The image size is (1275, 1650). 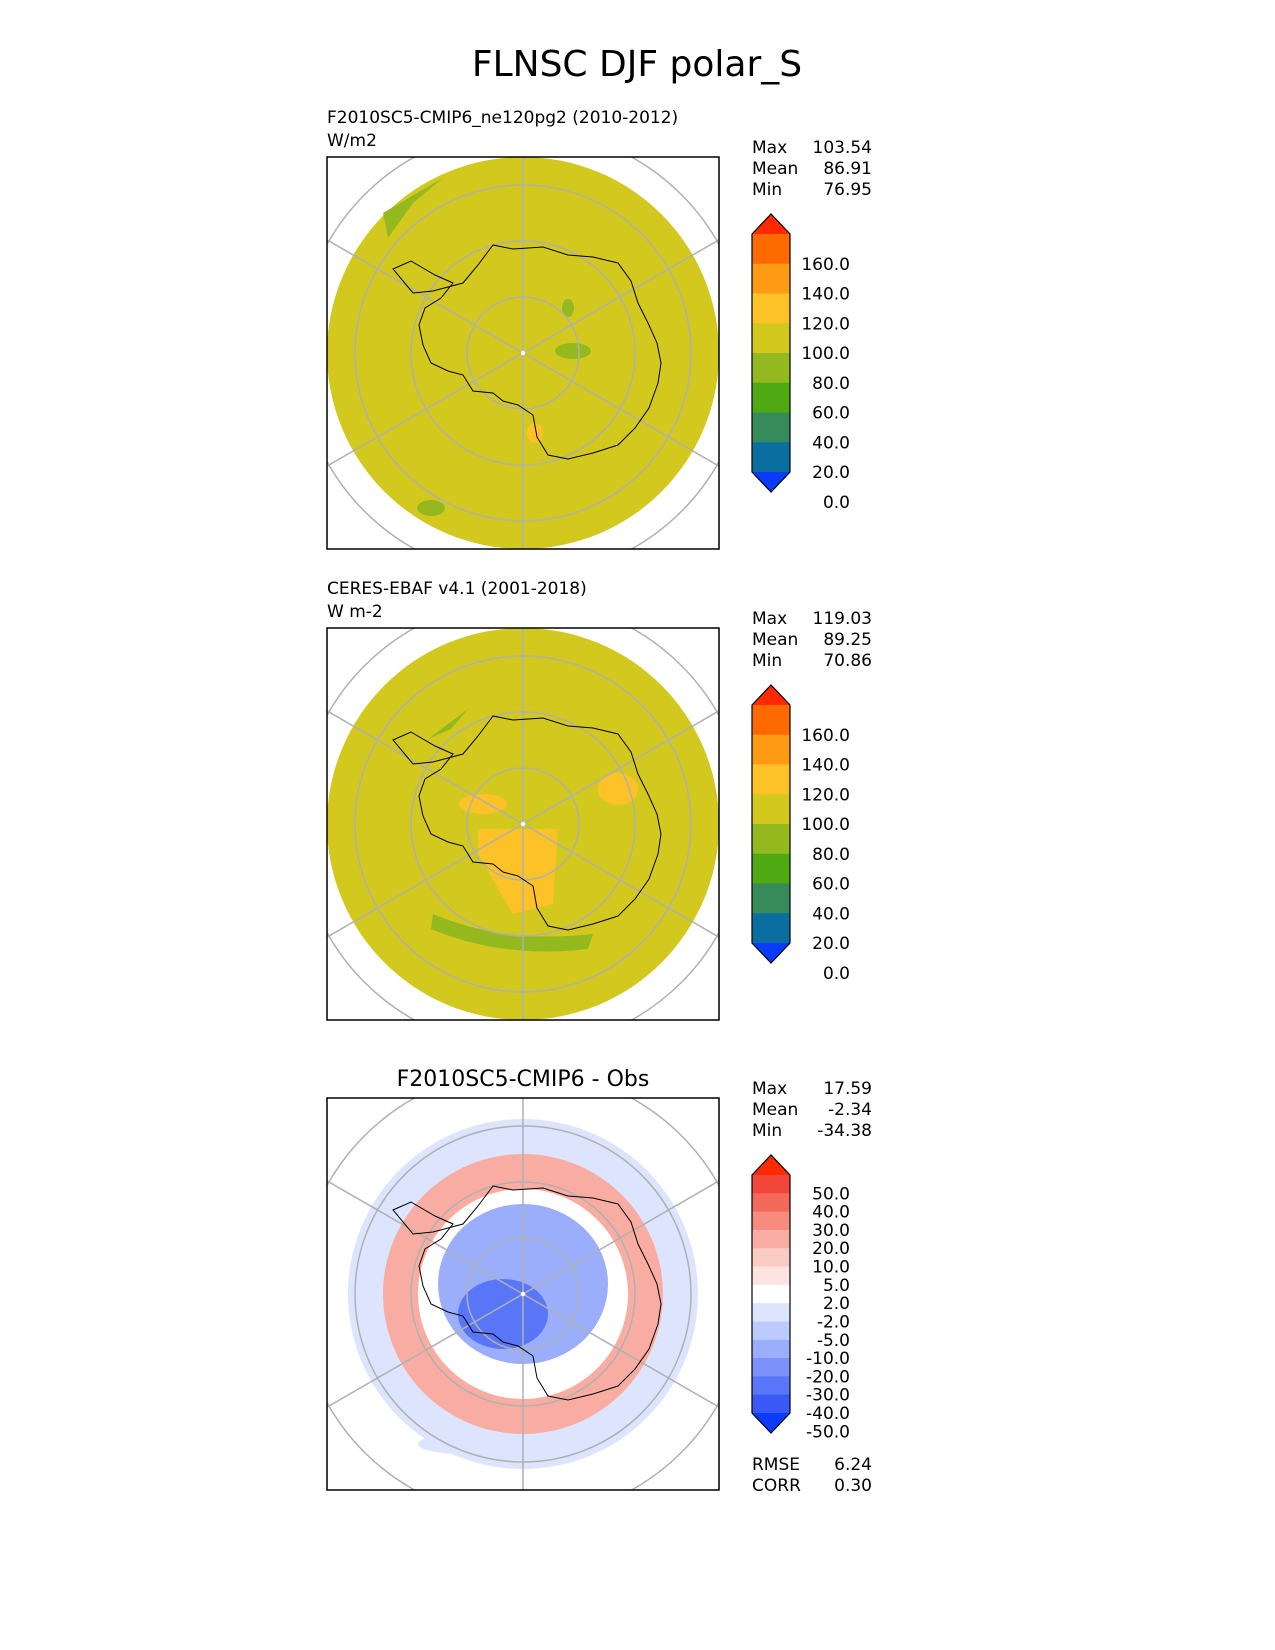 What do you see at coordinates (523, 1079) in the screenshot?
I see `panel-center-title: F2010SC5-CMIP6 - Obs` at bounding box center [523, 1079].